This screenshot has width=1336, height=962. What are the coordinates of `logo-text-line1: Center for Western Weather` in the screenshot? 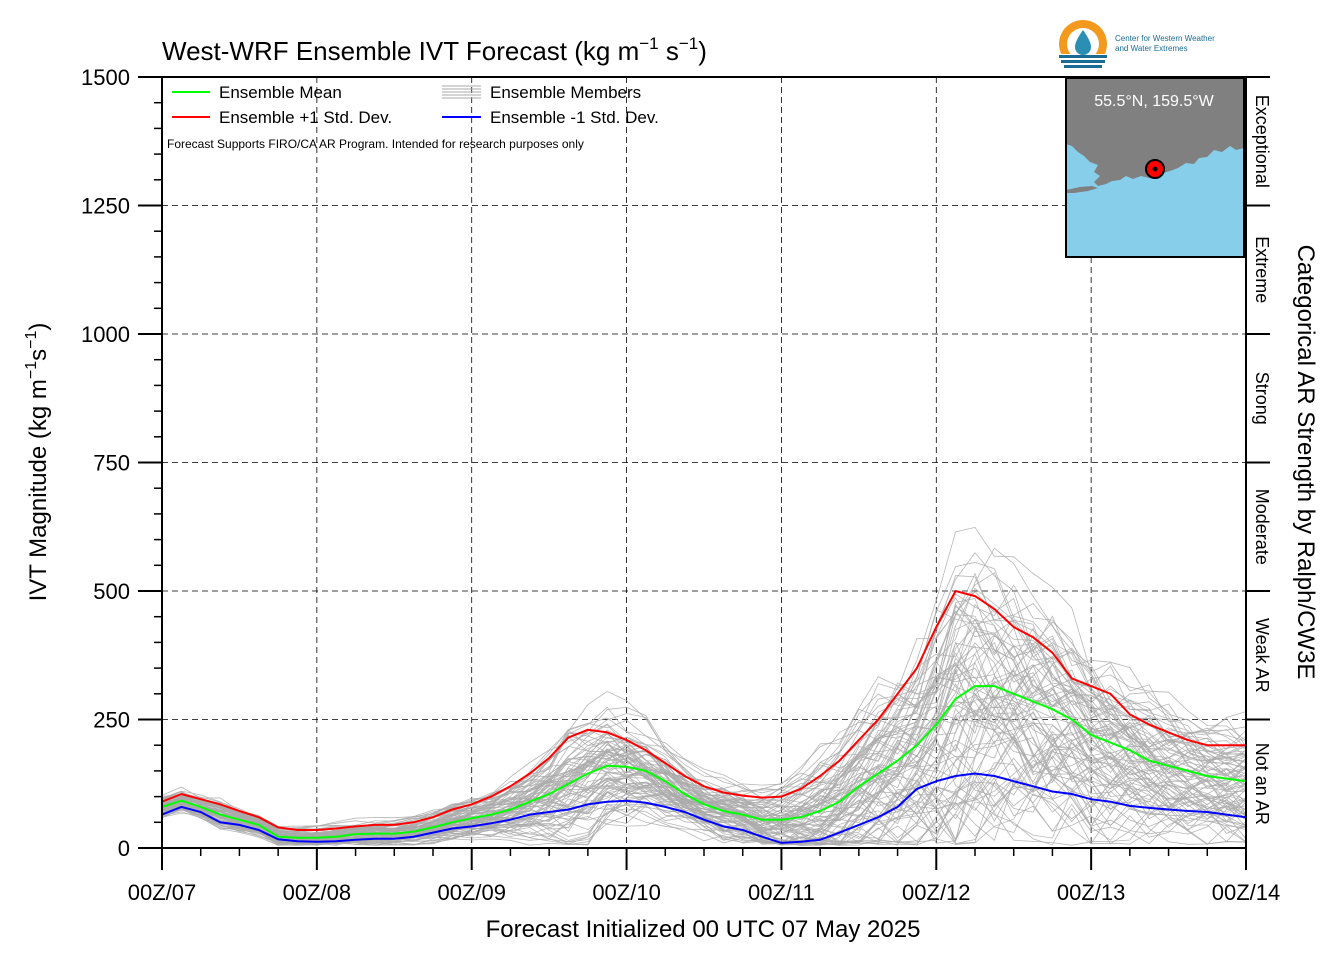 It's located at (1165, 38).